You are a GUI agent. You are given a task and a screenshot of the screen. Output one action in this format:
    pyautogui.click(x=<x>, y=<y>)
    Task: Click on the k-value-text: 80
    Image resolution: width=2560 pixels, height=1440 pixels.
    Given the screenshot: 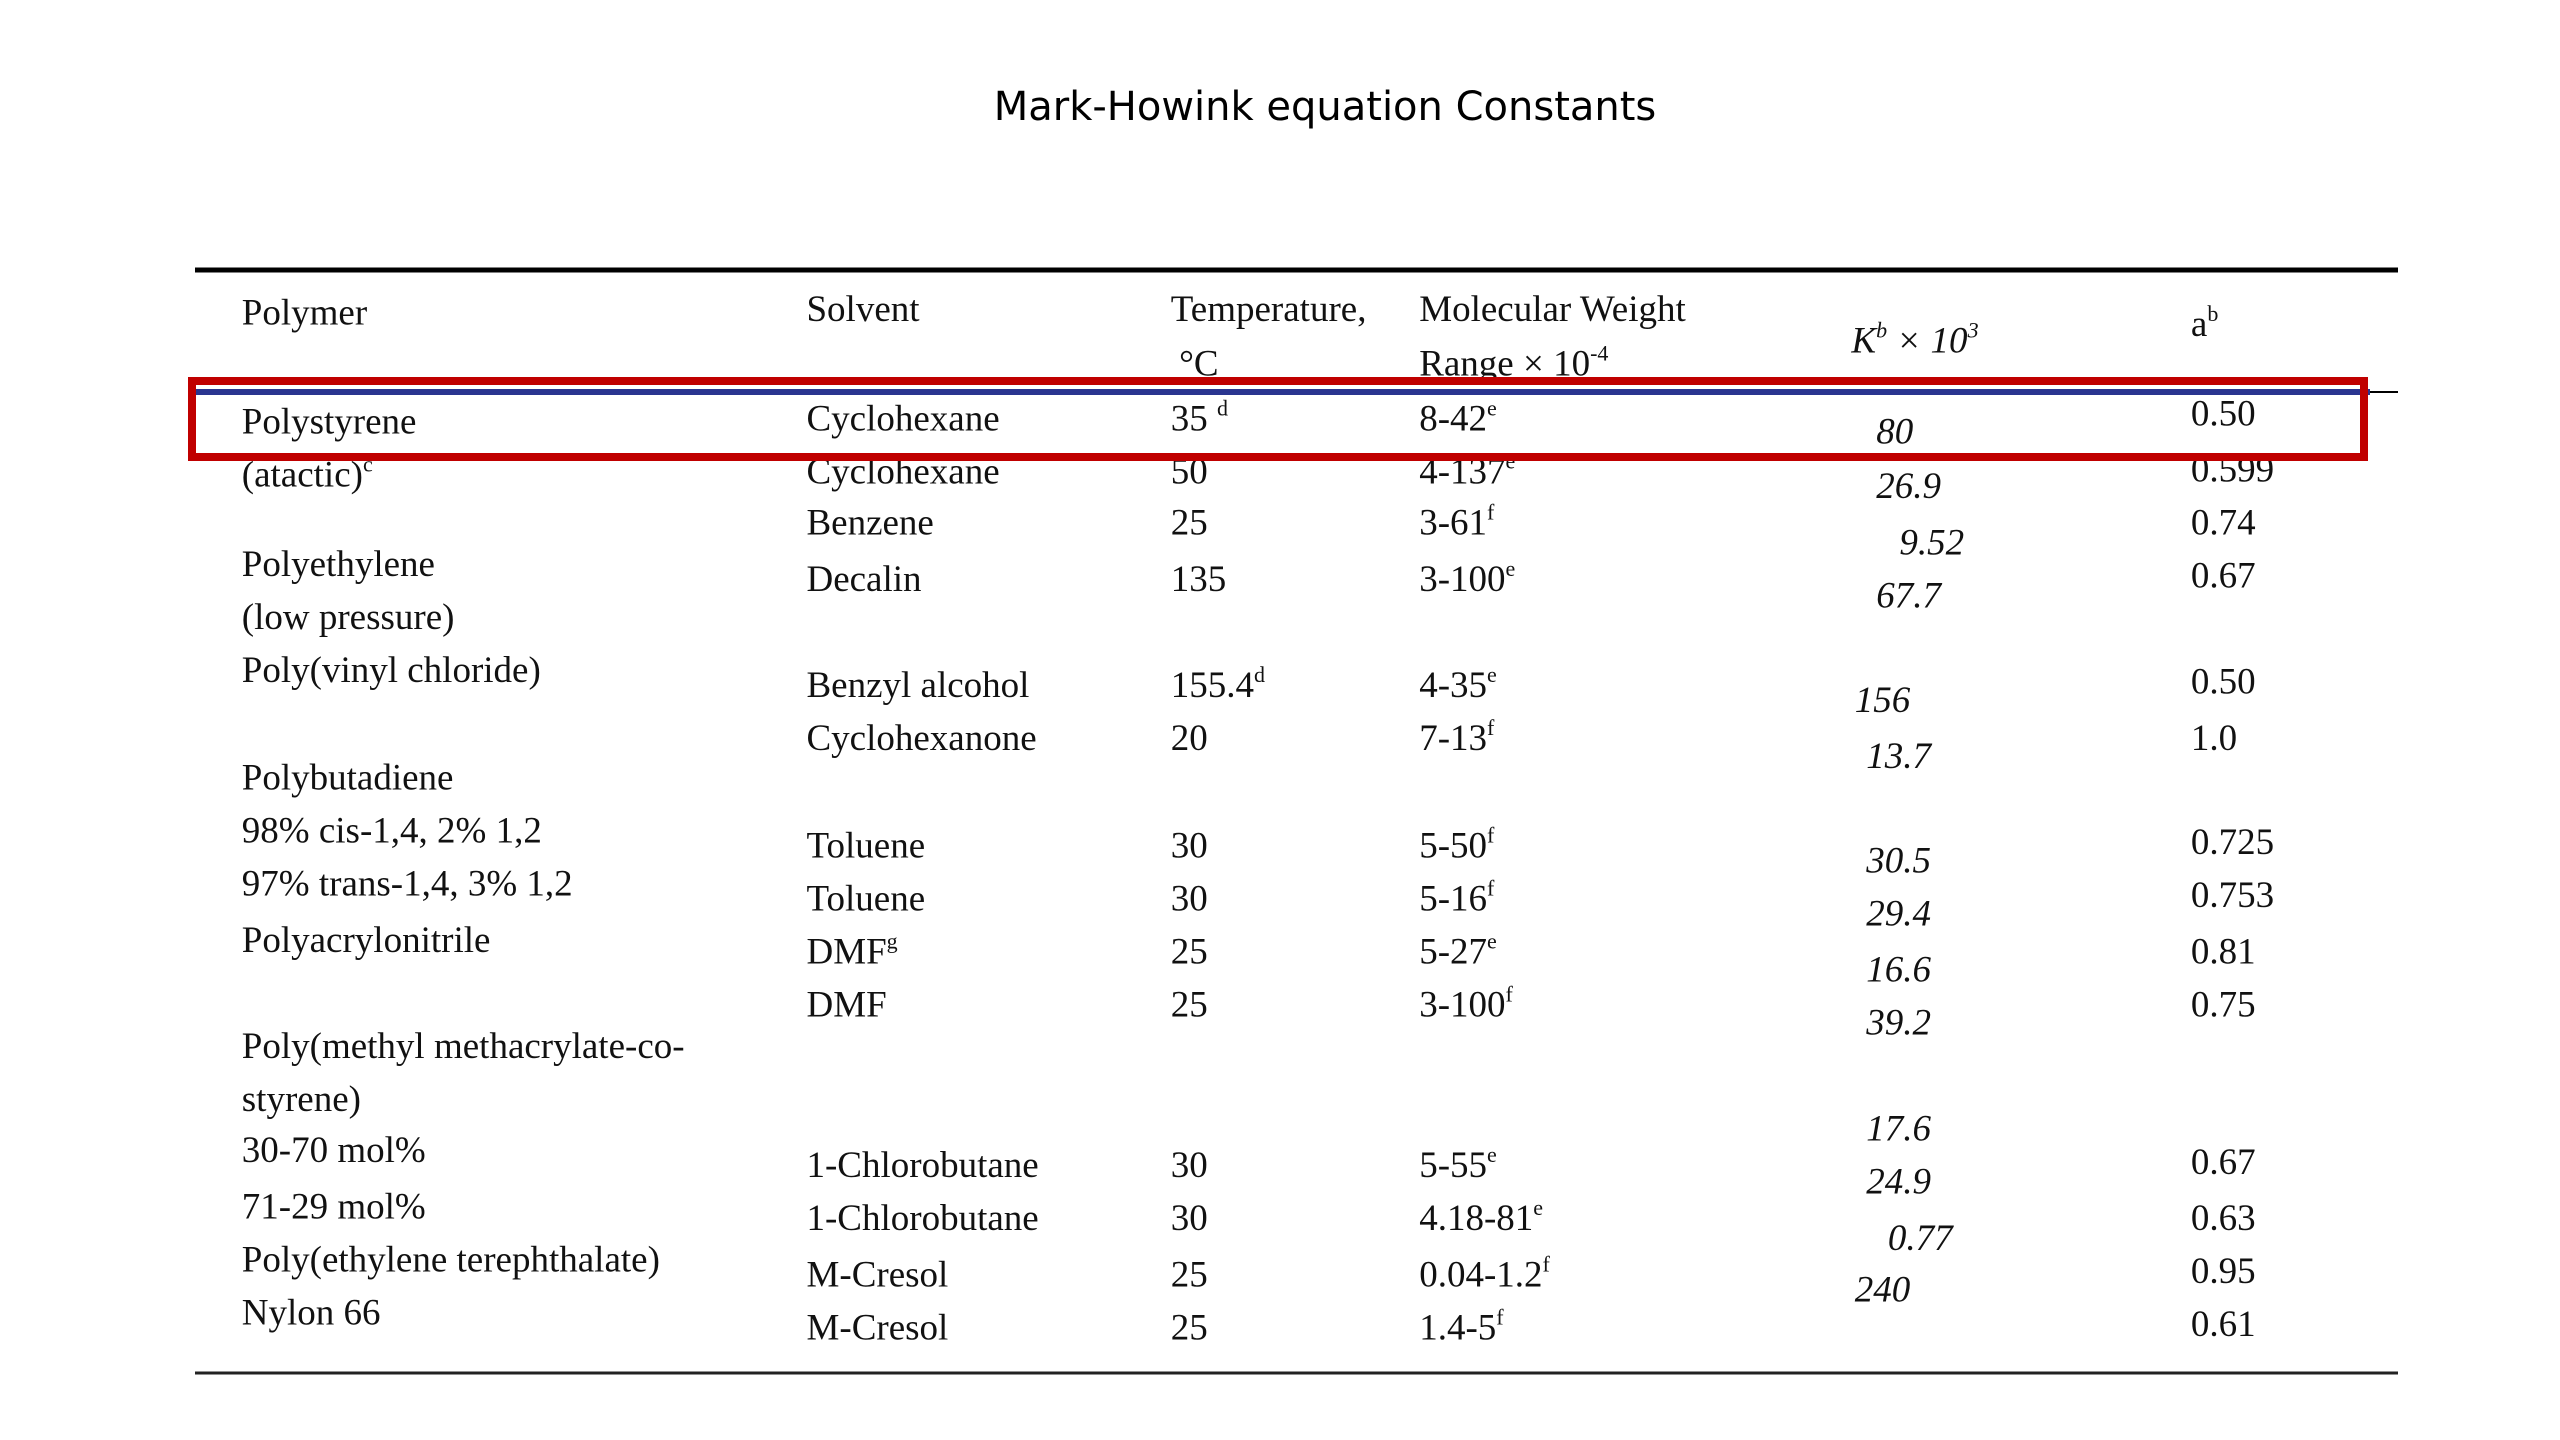 What is the action you would take?
    pyautogui.click(x=1895, y=432)
    